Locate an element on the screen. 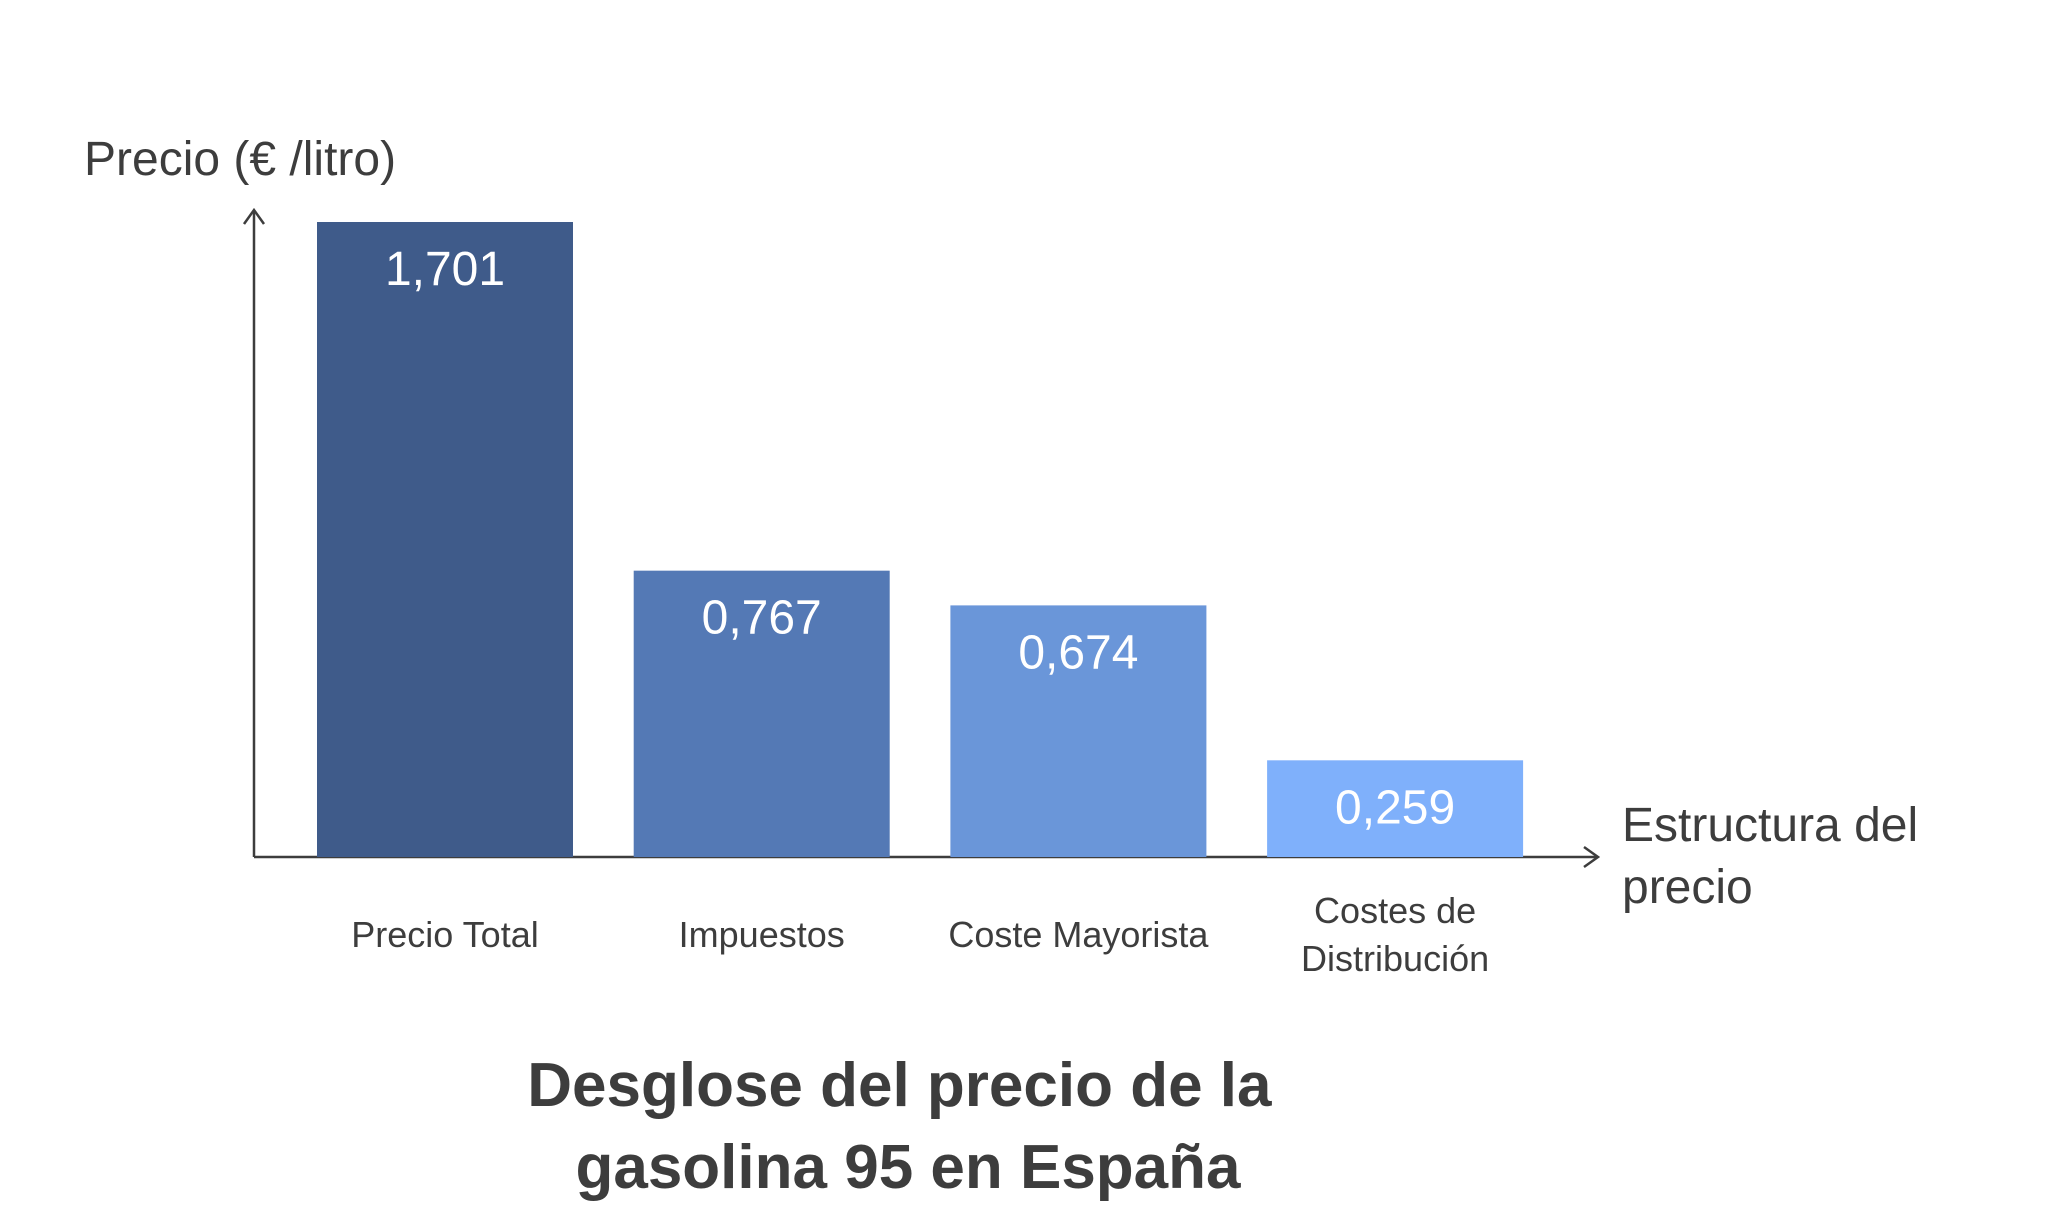 The height and width of the screenshot is (1230, 2048). bar-value-label-3: 0,259 is located at coordinates (1395, 807).